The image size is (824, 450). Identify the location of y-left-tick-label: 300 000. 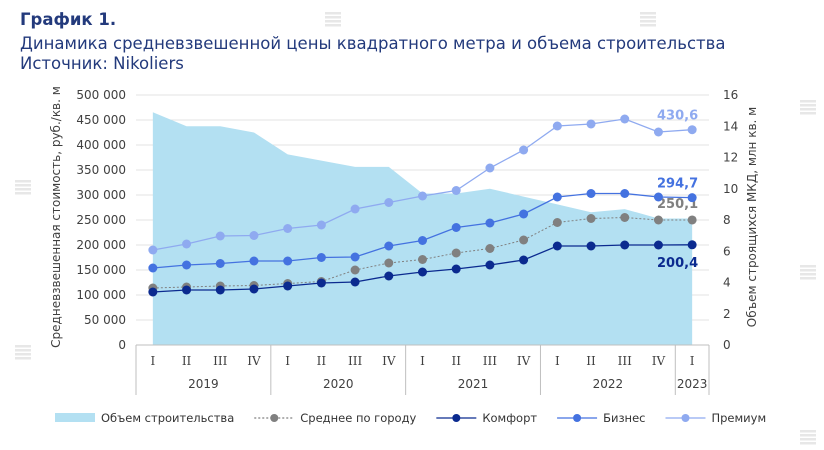
(101, 195).